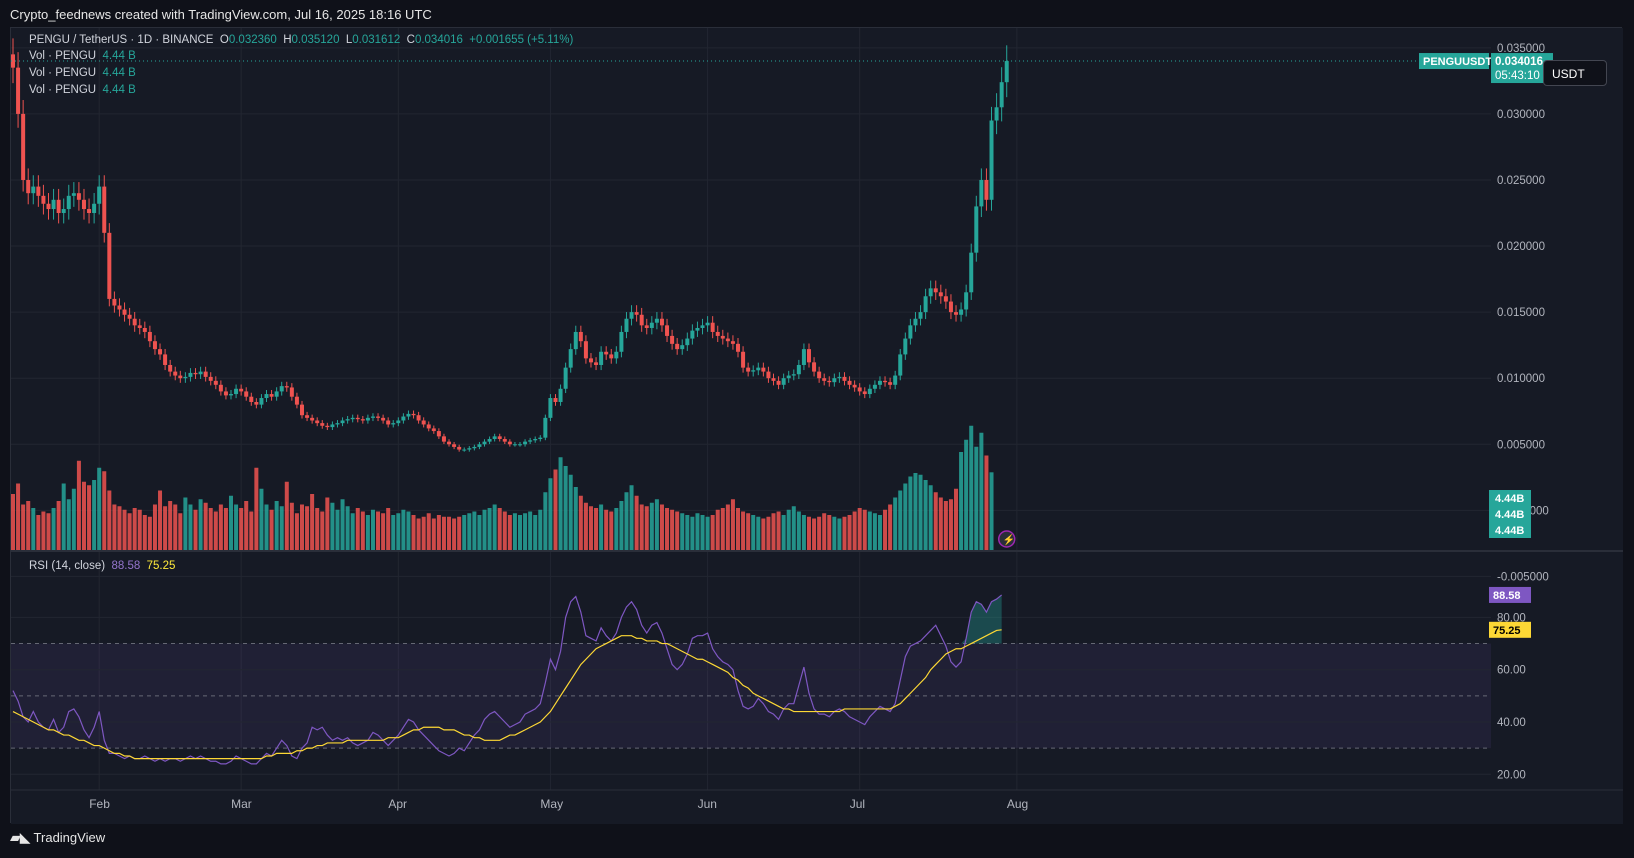  I want to click on close-label: C, so click(410, 40).